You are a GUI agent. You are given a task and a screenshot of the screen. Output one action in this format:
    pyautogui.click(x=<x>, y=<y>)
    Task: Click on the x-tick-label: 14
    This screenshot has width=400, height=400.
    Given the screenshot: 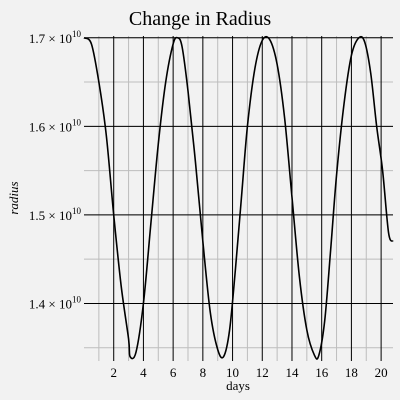 What is the action you would take?
    pyautogui.click(x=292, y=372)
    